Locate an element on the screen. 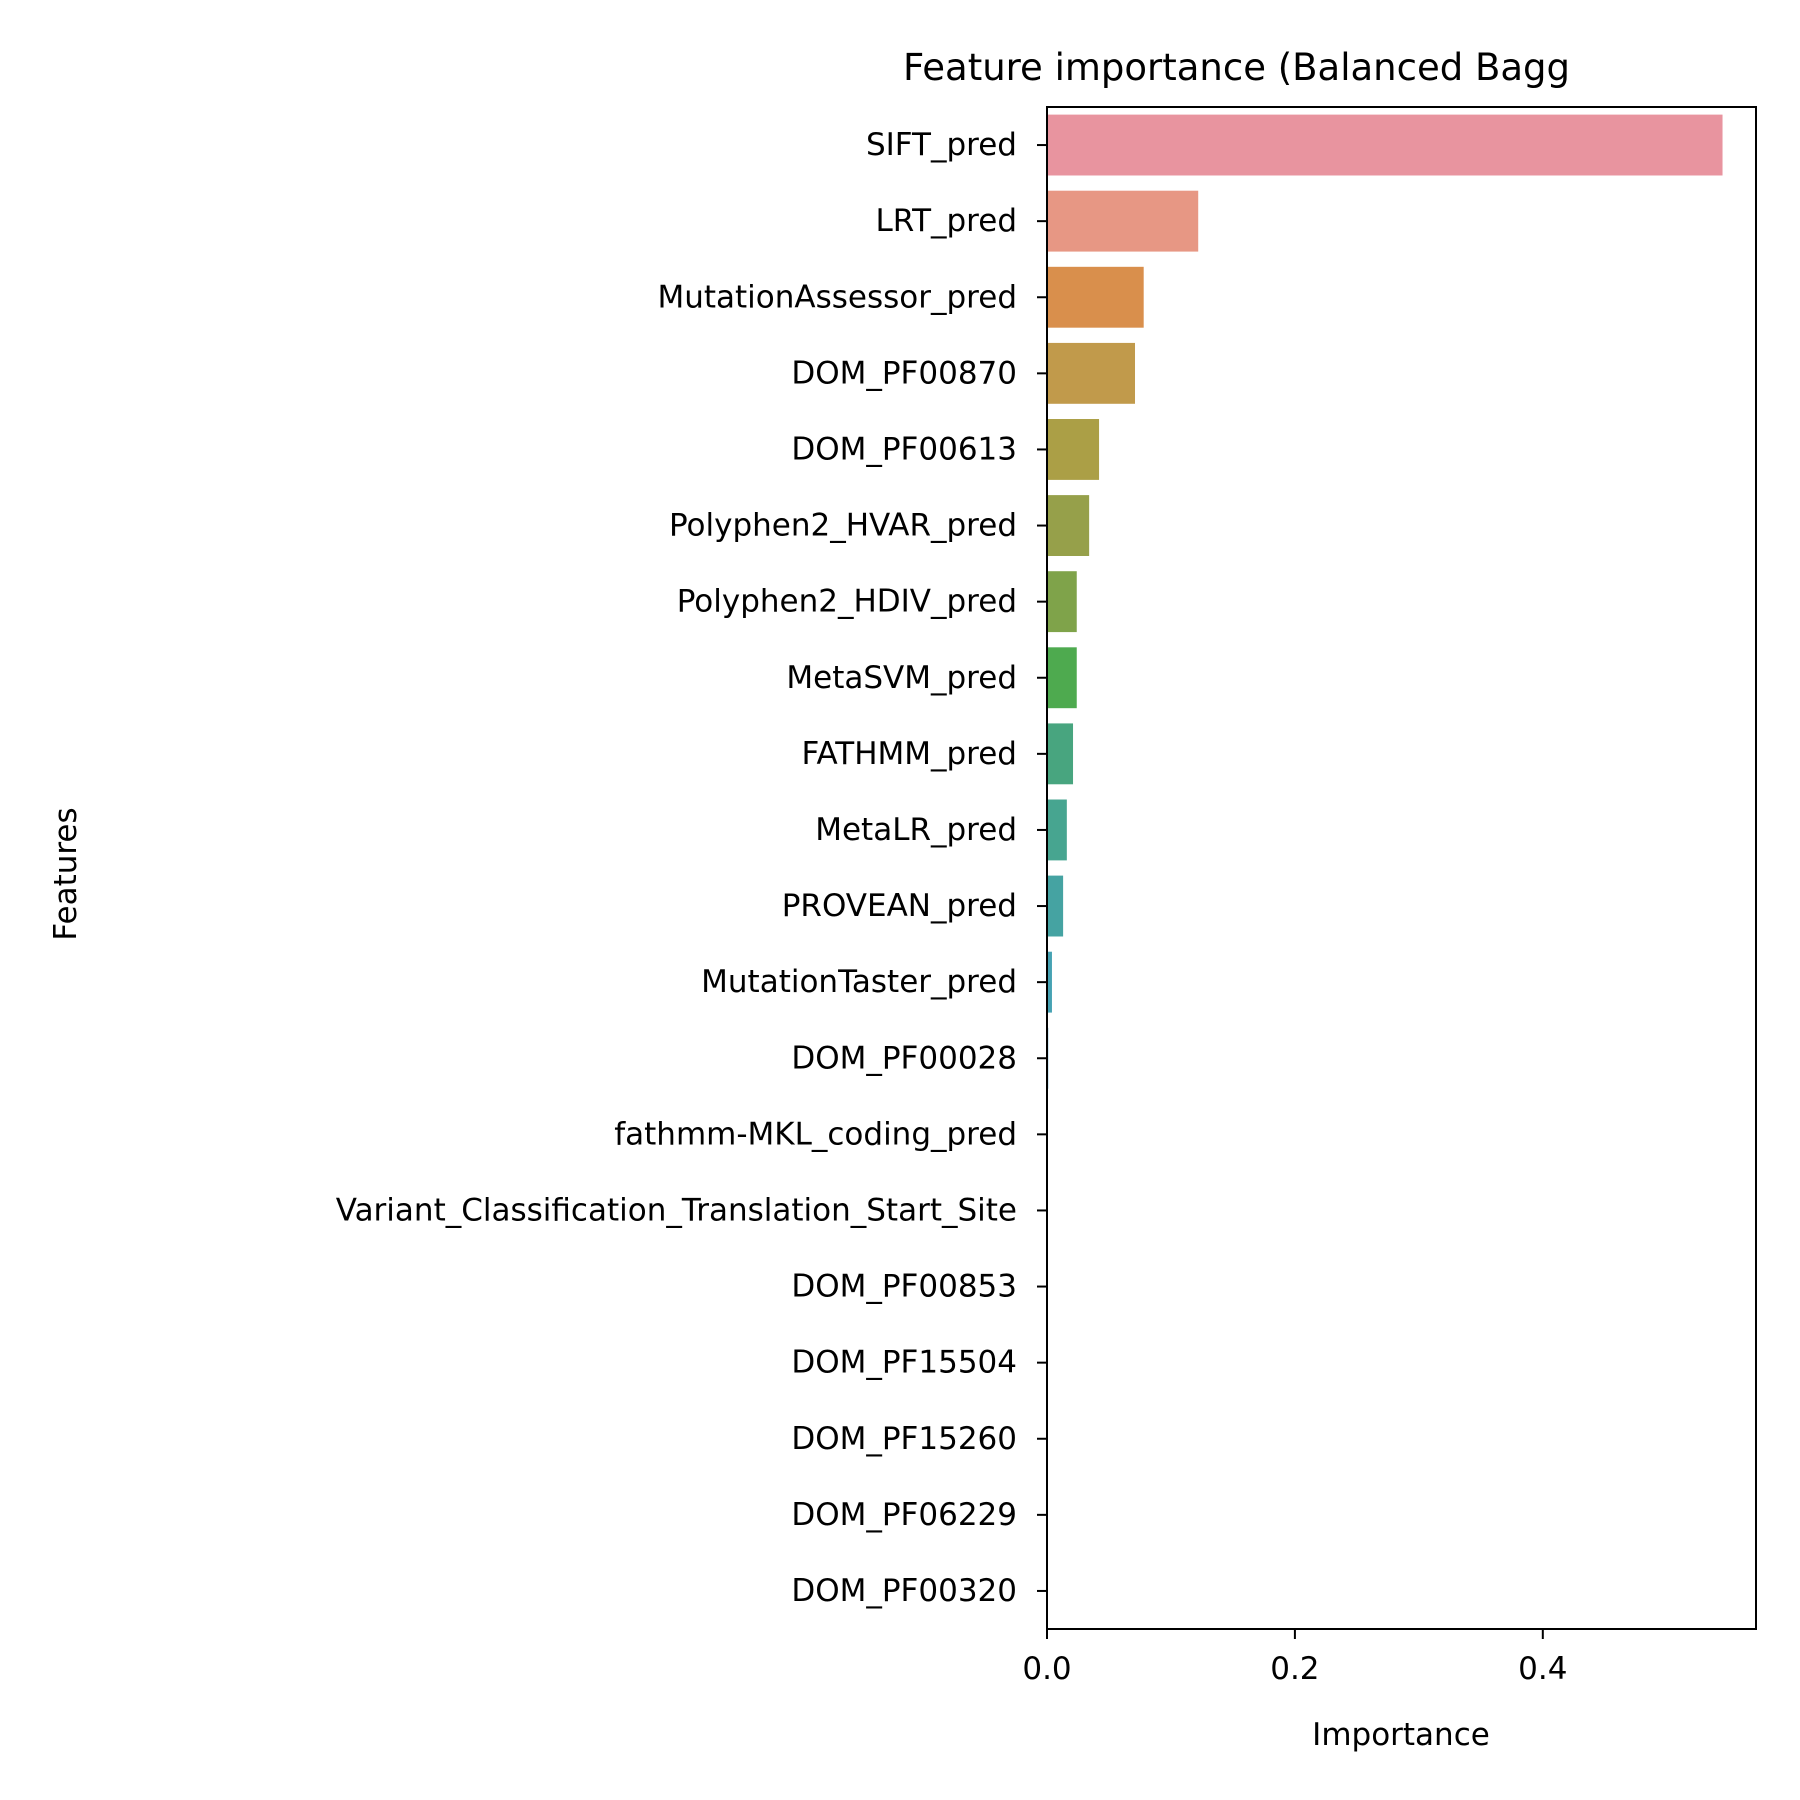 Image resolution: width=1800 pixels, height=1800 pixels. y-tick-label: FATHMM_pred is located at coordinates (909, 754).